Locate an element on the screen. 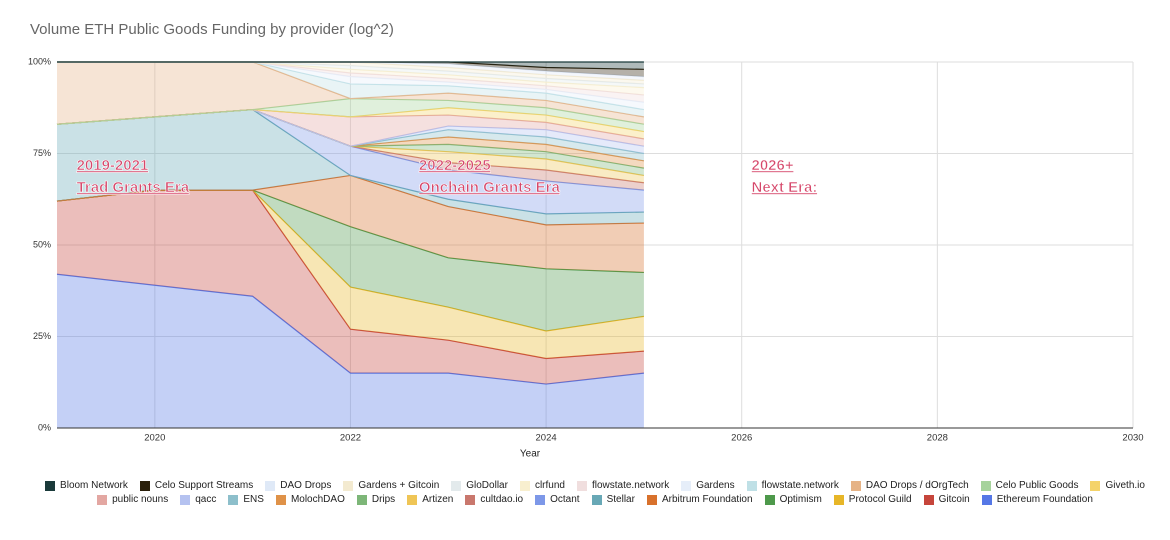 The height and width of the screenshot is (540, 1170). annotation: Next Era: is located at coordinates (785, 187).